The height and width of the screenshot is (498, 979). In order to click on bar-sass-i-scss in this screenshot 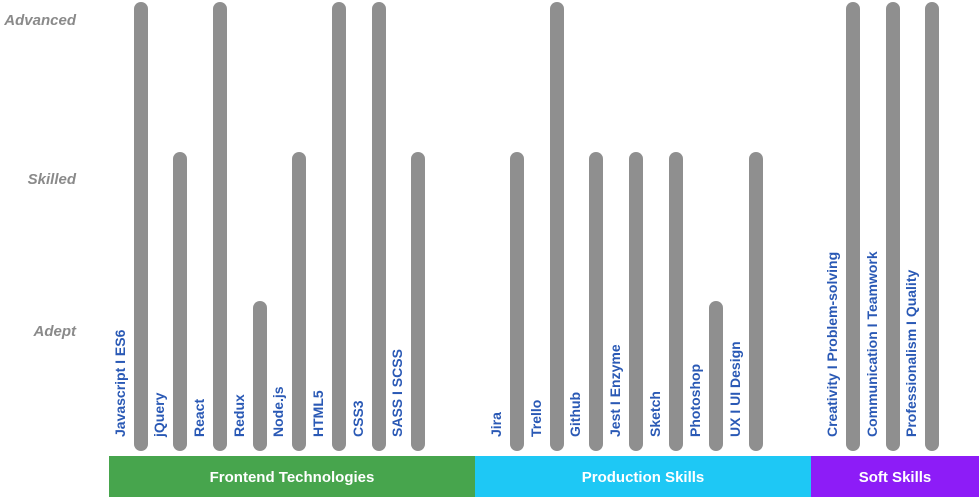, I will do `click(418, 301)`.